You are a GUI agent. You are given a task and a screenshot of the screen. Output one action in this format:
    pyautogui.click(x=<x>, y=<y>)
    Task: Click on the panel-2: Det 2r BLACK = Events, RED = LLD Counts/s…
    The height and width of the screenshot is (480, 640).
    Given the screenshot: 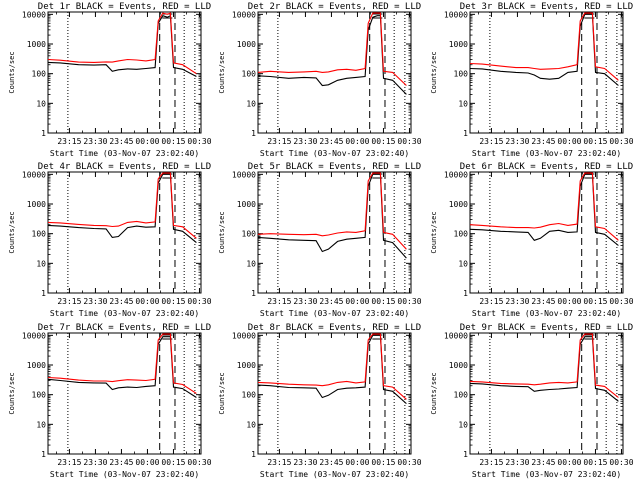 What is the action you would take?
    pyautogui.click(x=320, y=80)
    